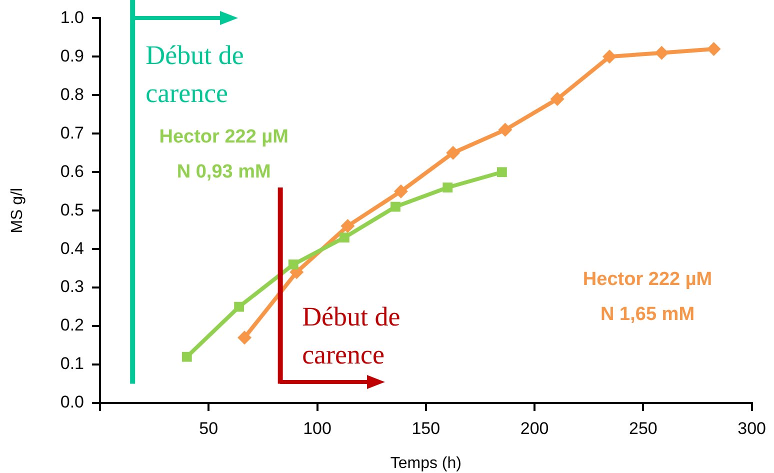 This screenshot has width=774, height=473. I want to click on text: Hector 222 µM N 0,93 mM, so click(223, 154).